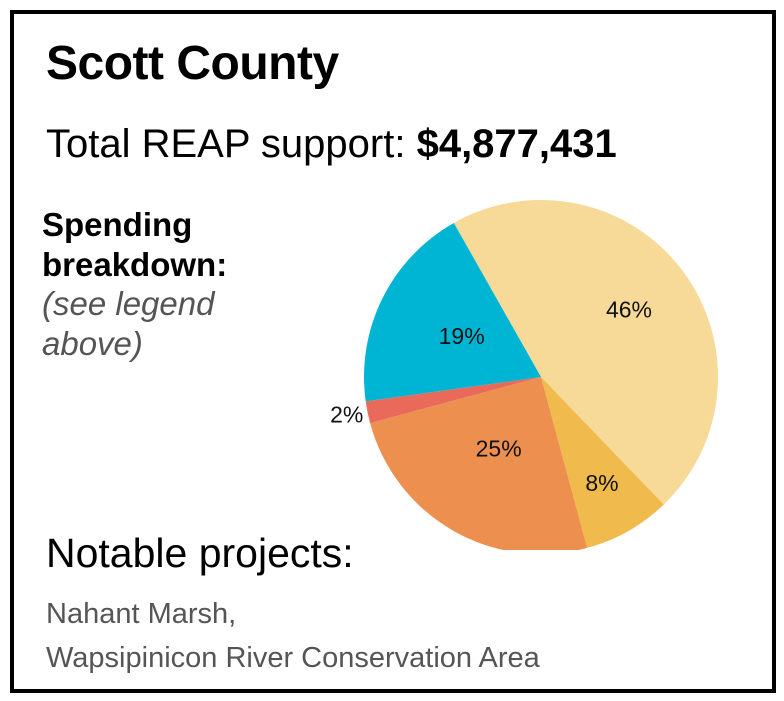  I want to click on breakdown-label-line2: breakdown:, so click(135, 264).